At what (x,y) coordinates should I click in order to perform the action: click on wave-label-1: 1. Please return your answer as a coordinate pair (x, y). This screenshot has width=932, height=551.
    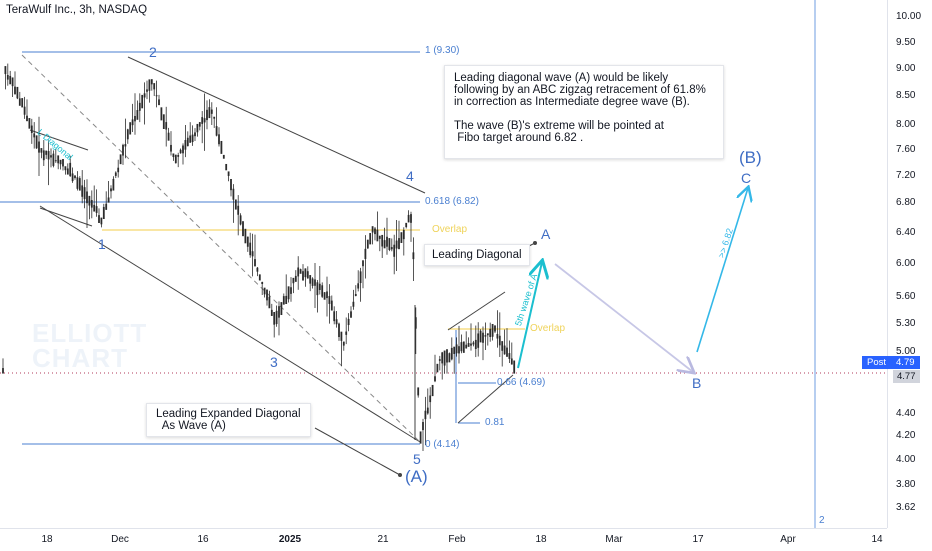
    Looking at the image, I should click on (102, 244).